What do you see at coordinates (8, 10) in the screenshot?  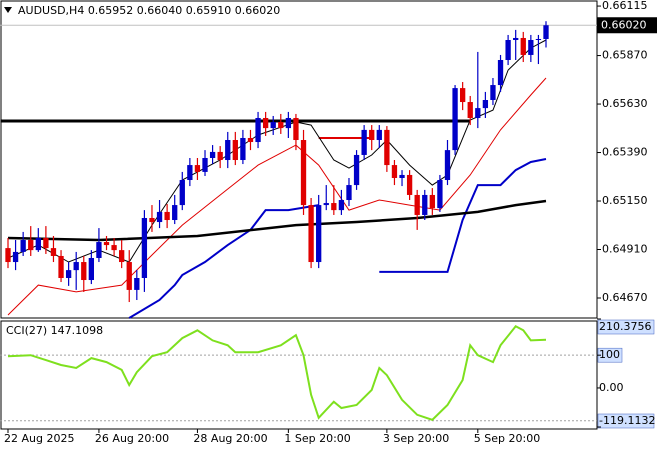 I see `collapse-arrow` at bounding box center [8, 10].